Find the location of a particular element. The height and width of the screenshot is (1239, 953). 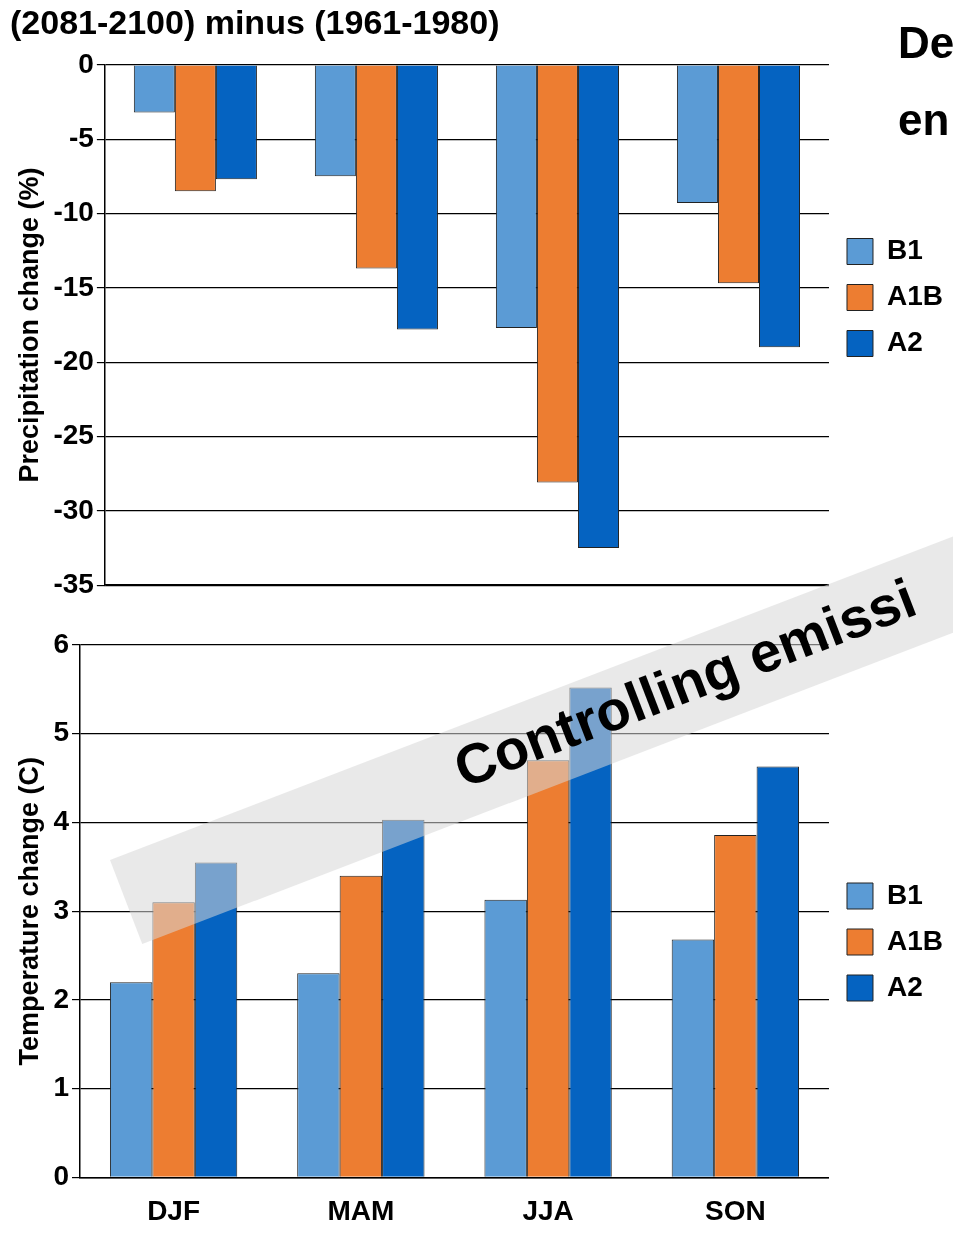

y-tick-label: -25 is located at coordinates (73, 435).